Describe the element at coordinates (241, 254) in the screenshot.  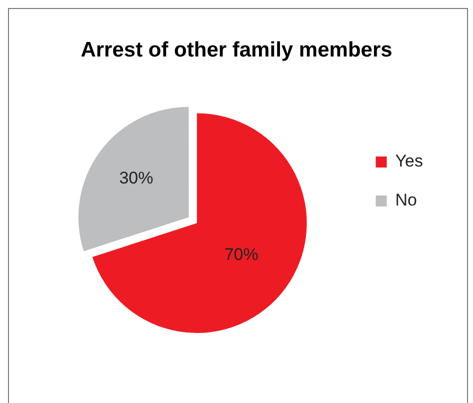
I see `data-label: 70%` at that location.